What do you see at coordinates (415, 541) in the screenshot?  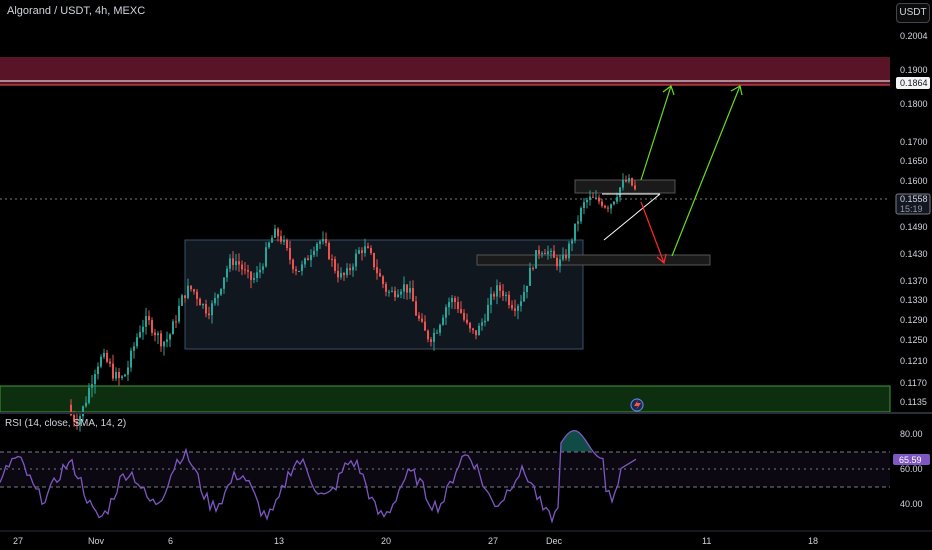 I see `time-axis: 27 Nov 6 13 20 27 Dec 11 18` at bounding box center [415, 541].